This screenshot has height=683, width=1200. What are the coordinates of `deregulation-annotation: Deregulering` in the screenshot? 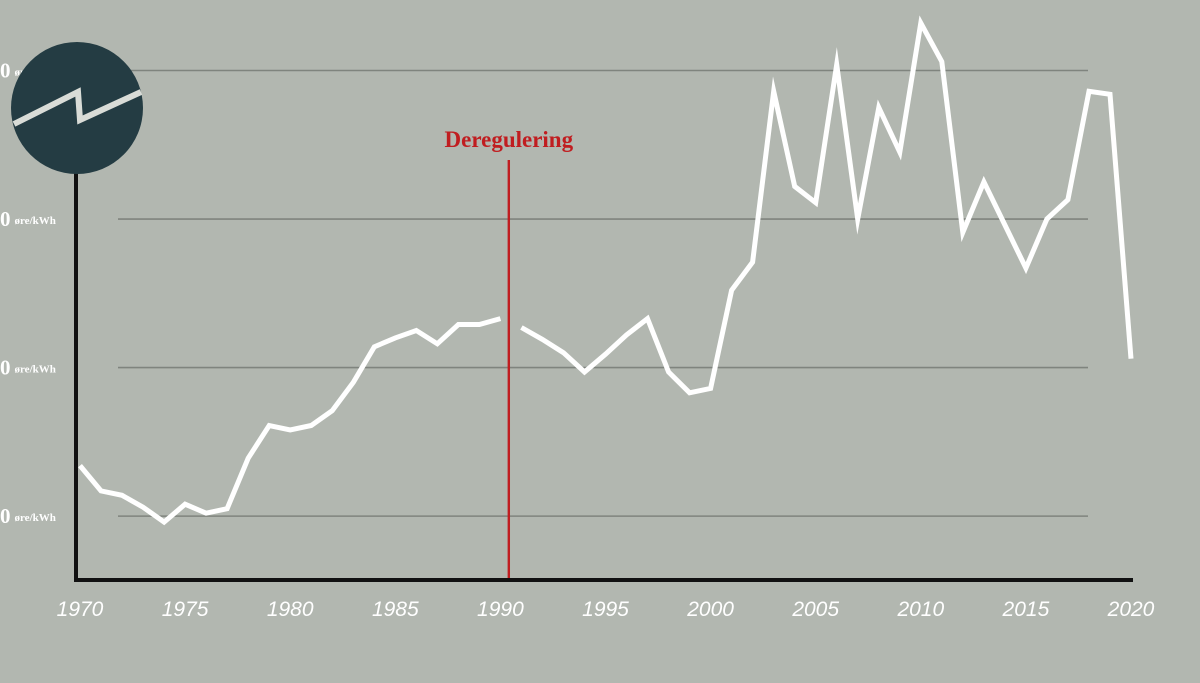 It's located at (509, 353).